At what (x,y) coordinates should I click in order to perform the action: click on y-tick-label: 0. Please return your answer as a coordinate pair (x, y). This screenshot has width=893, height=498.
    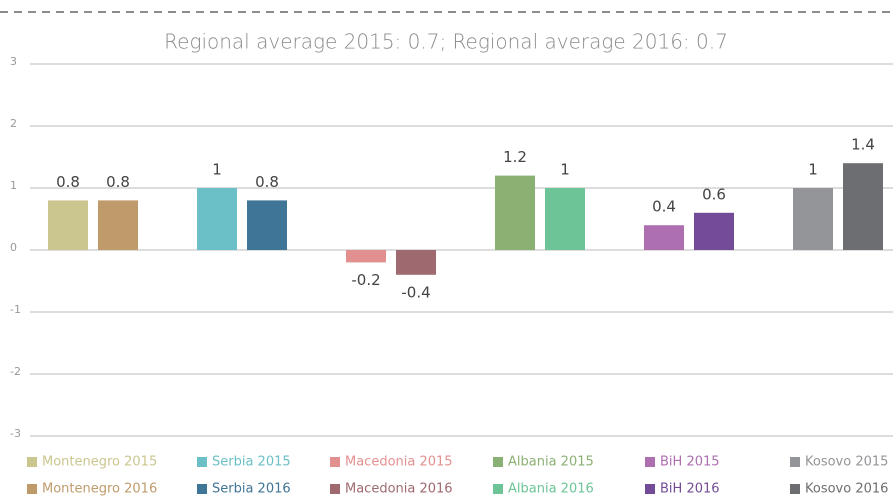
    Looking at the image, I should click on (13, 247).